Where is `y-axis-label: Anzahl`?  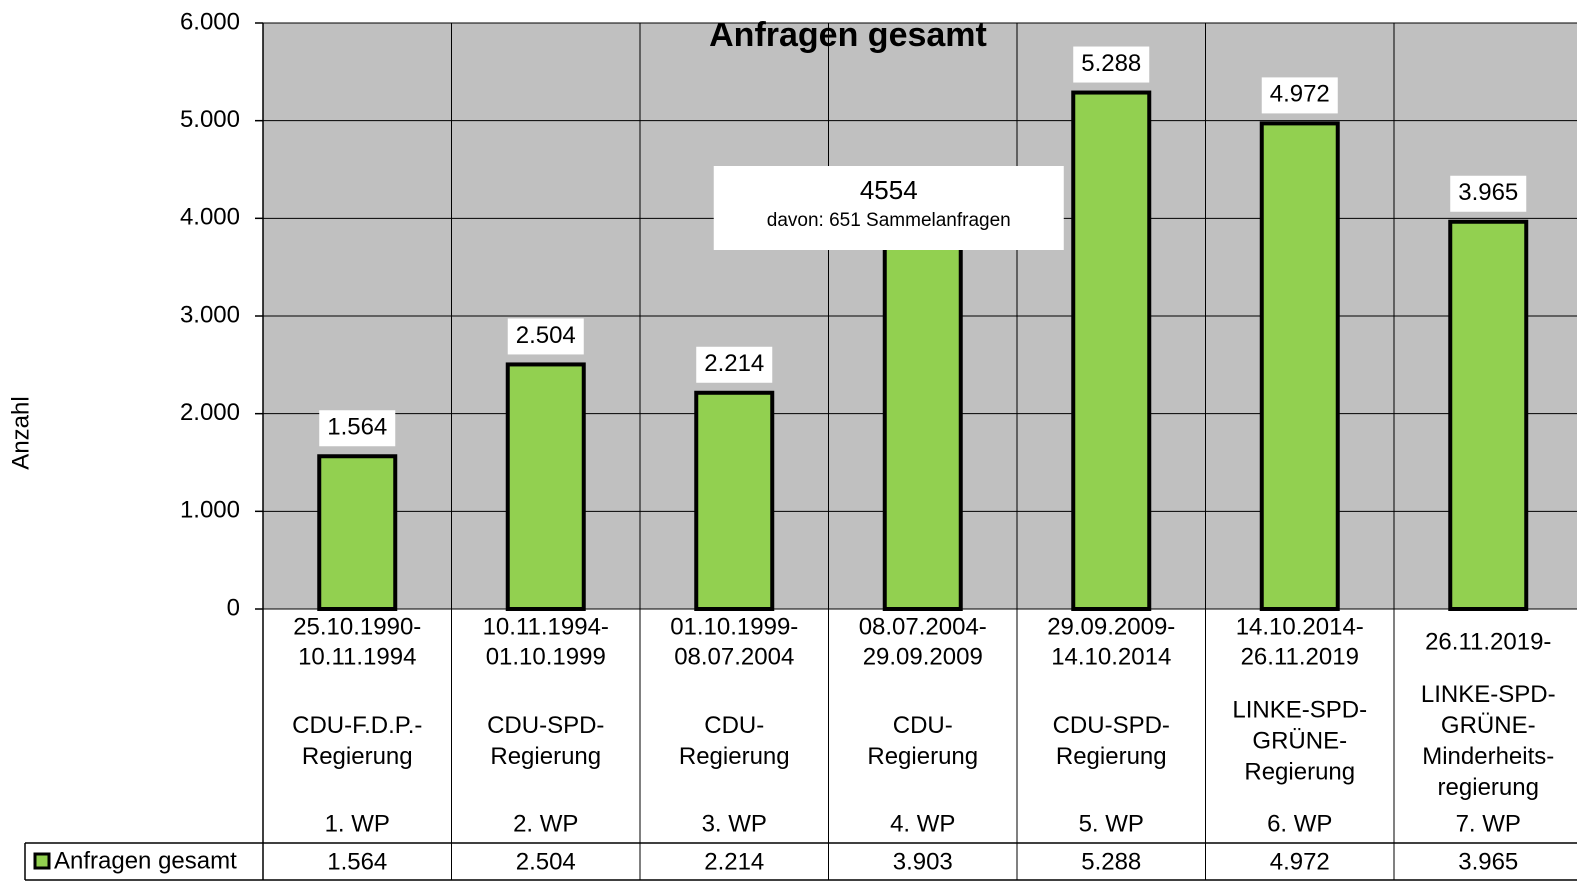 y-axis-label: Anzahl is located at coordinates (20, 432).